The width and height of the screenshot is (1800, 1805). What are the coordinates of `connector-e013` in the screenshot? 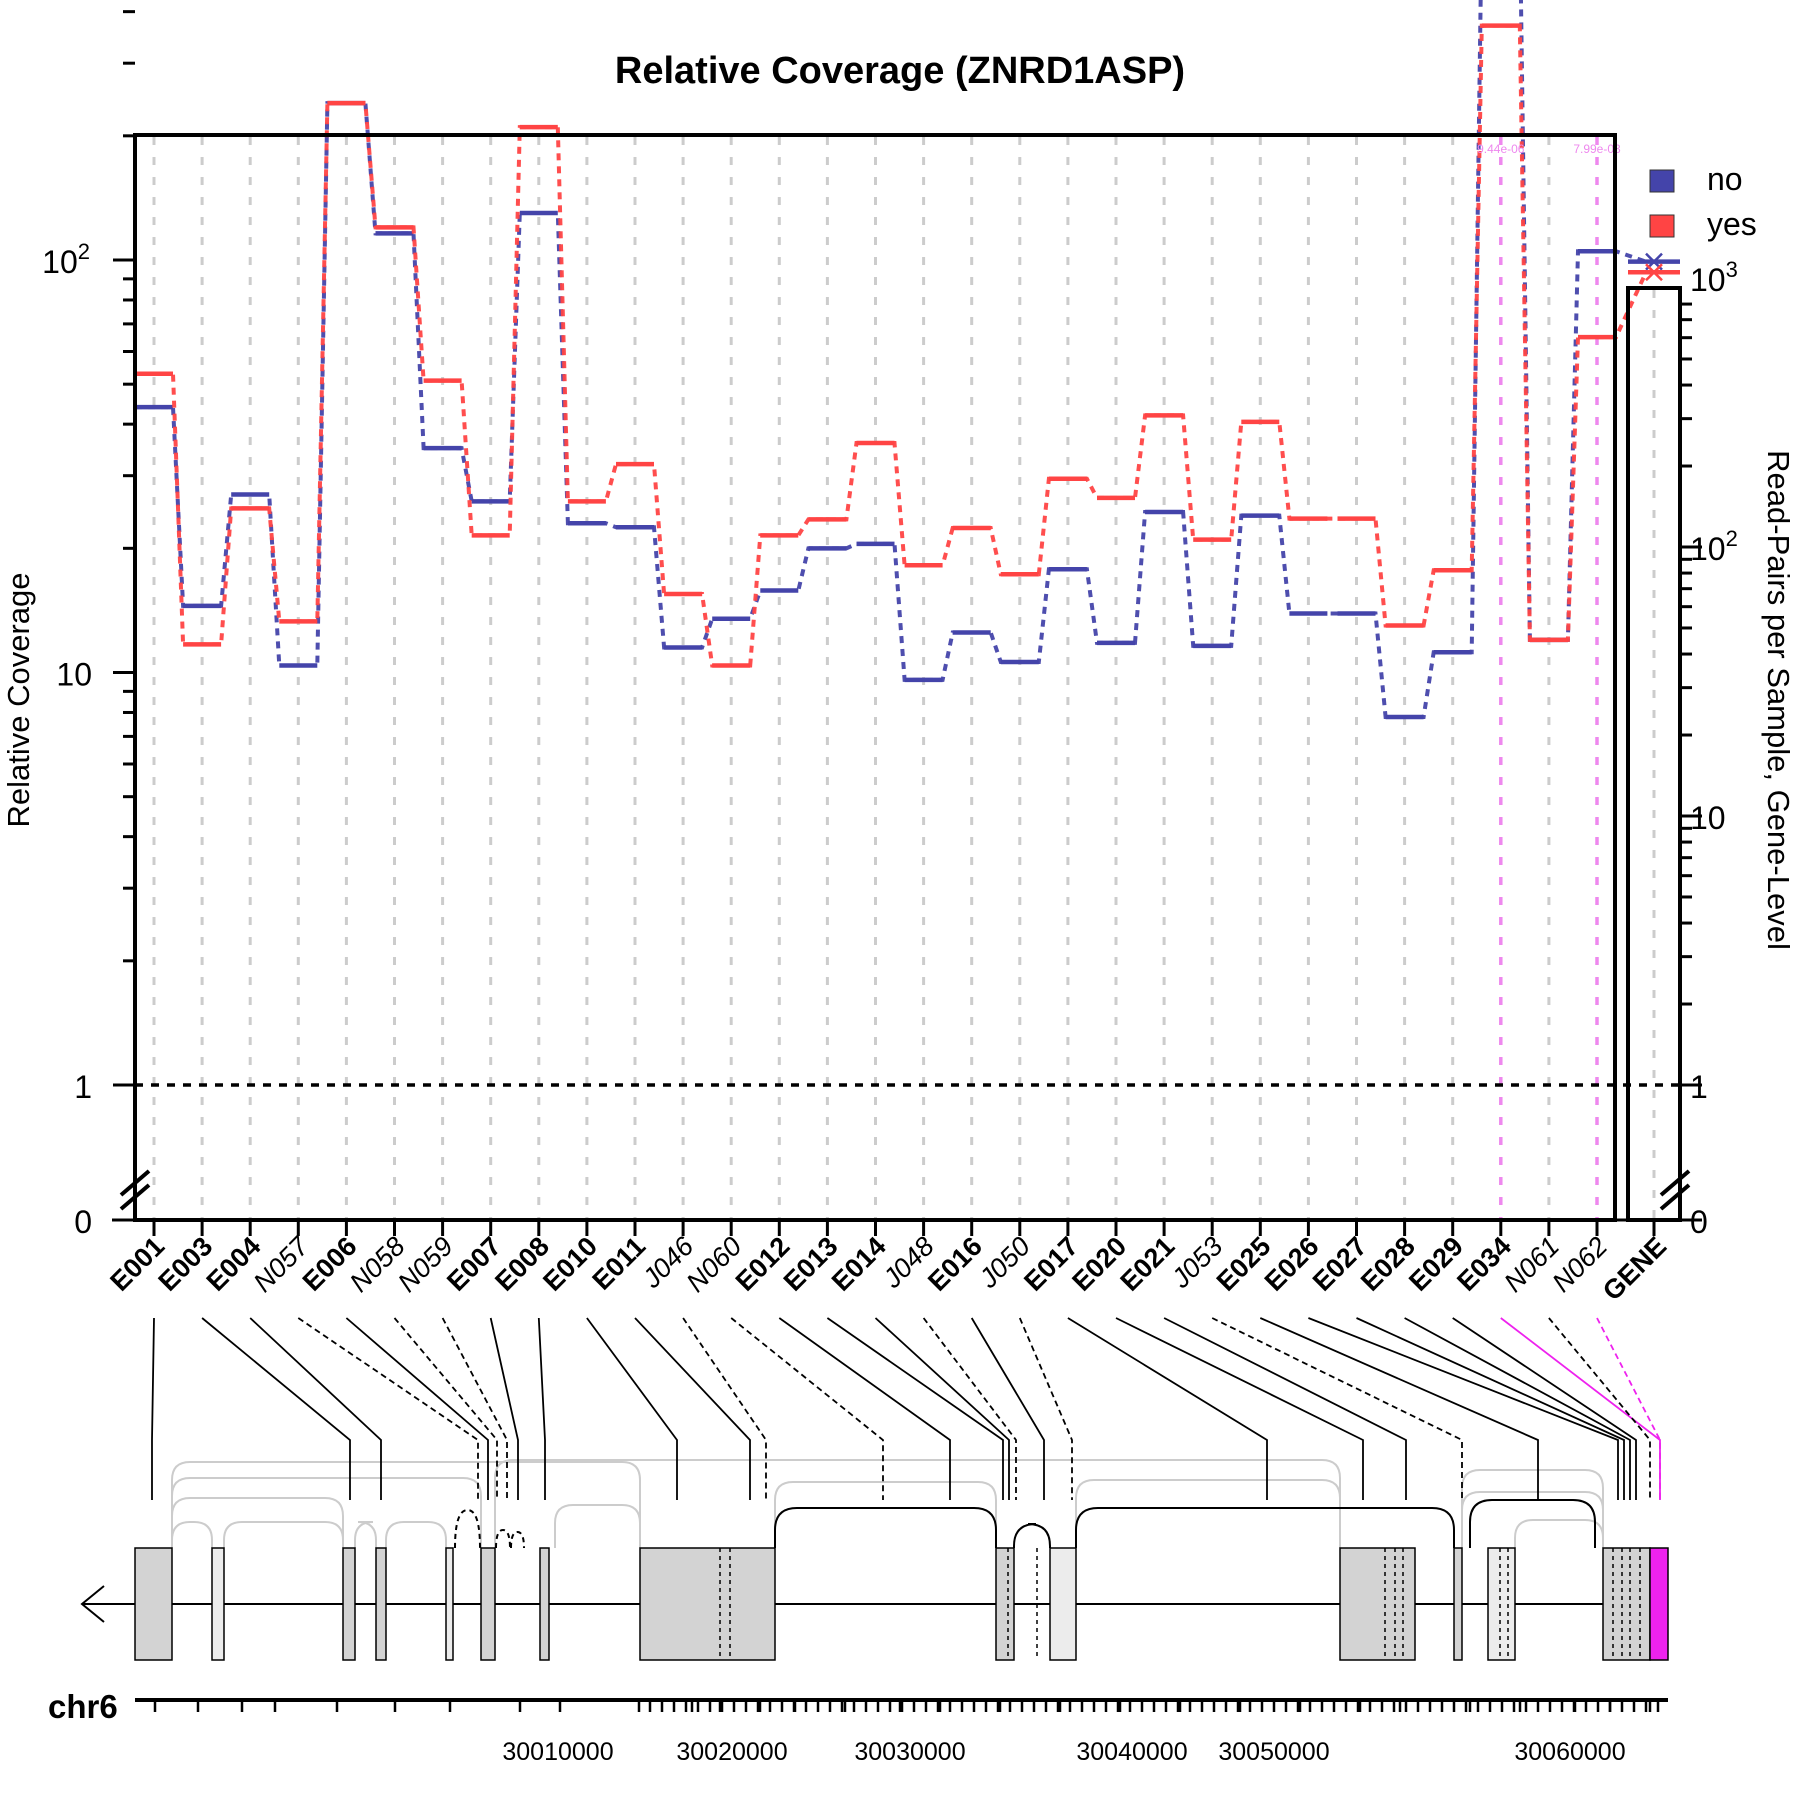 It's located at (915, 1408).